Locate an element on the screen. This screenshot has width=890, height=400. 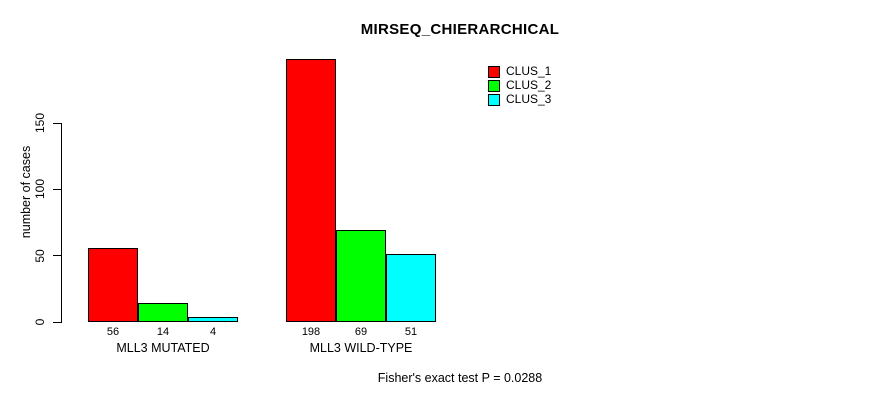
legend-label-clus-1: CLUS_1 is located at coordinates (529, 71).